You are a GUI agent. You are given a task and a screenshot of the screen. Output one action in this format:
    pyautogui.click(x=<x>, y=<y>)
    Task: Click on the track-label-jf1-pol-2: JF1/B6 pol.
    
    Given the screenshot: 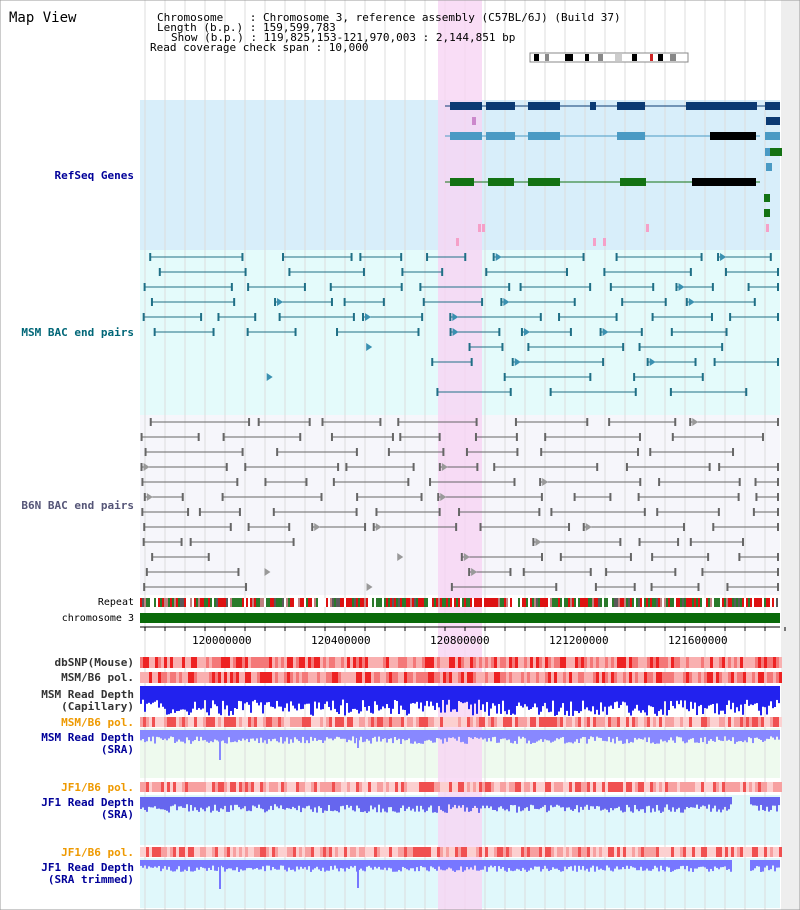 What is the action you would take?
    pyautogui.click(x=97, y=852)
    